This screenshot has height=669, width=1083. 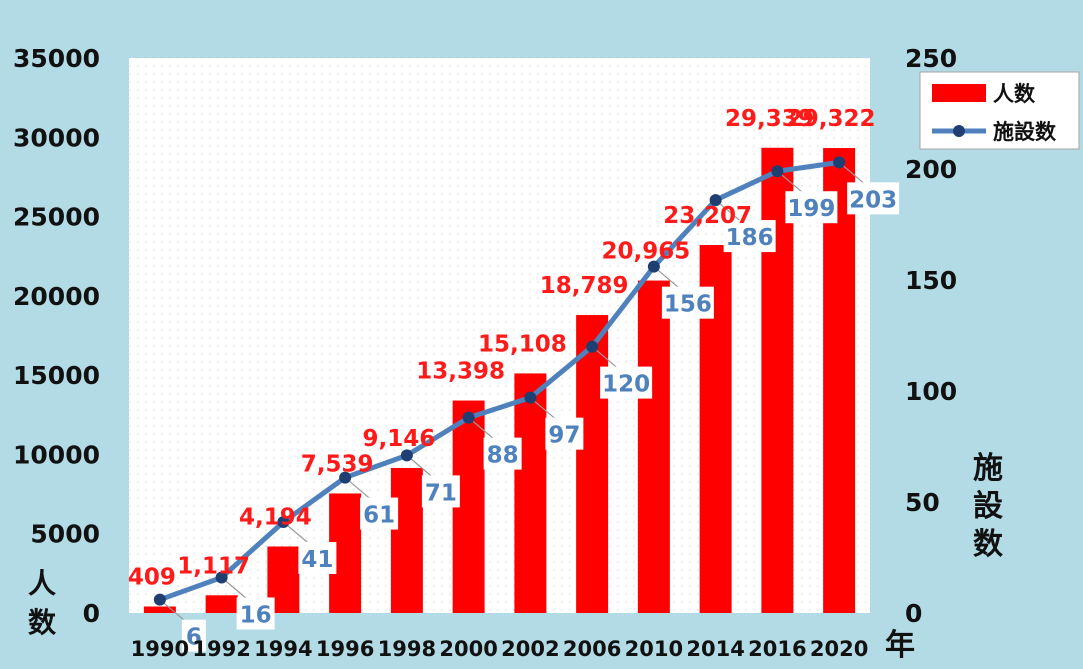 What do you see at coordinates (1014, 94) in the screenshot?
I see `legend-label-people: 人数` at bounding box center [1014, 94].